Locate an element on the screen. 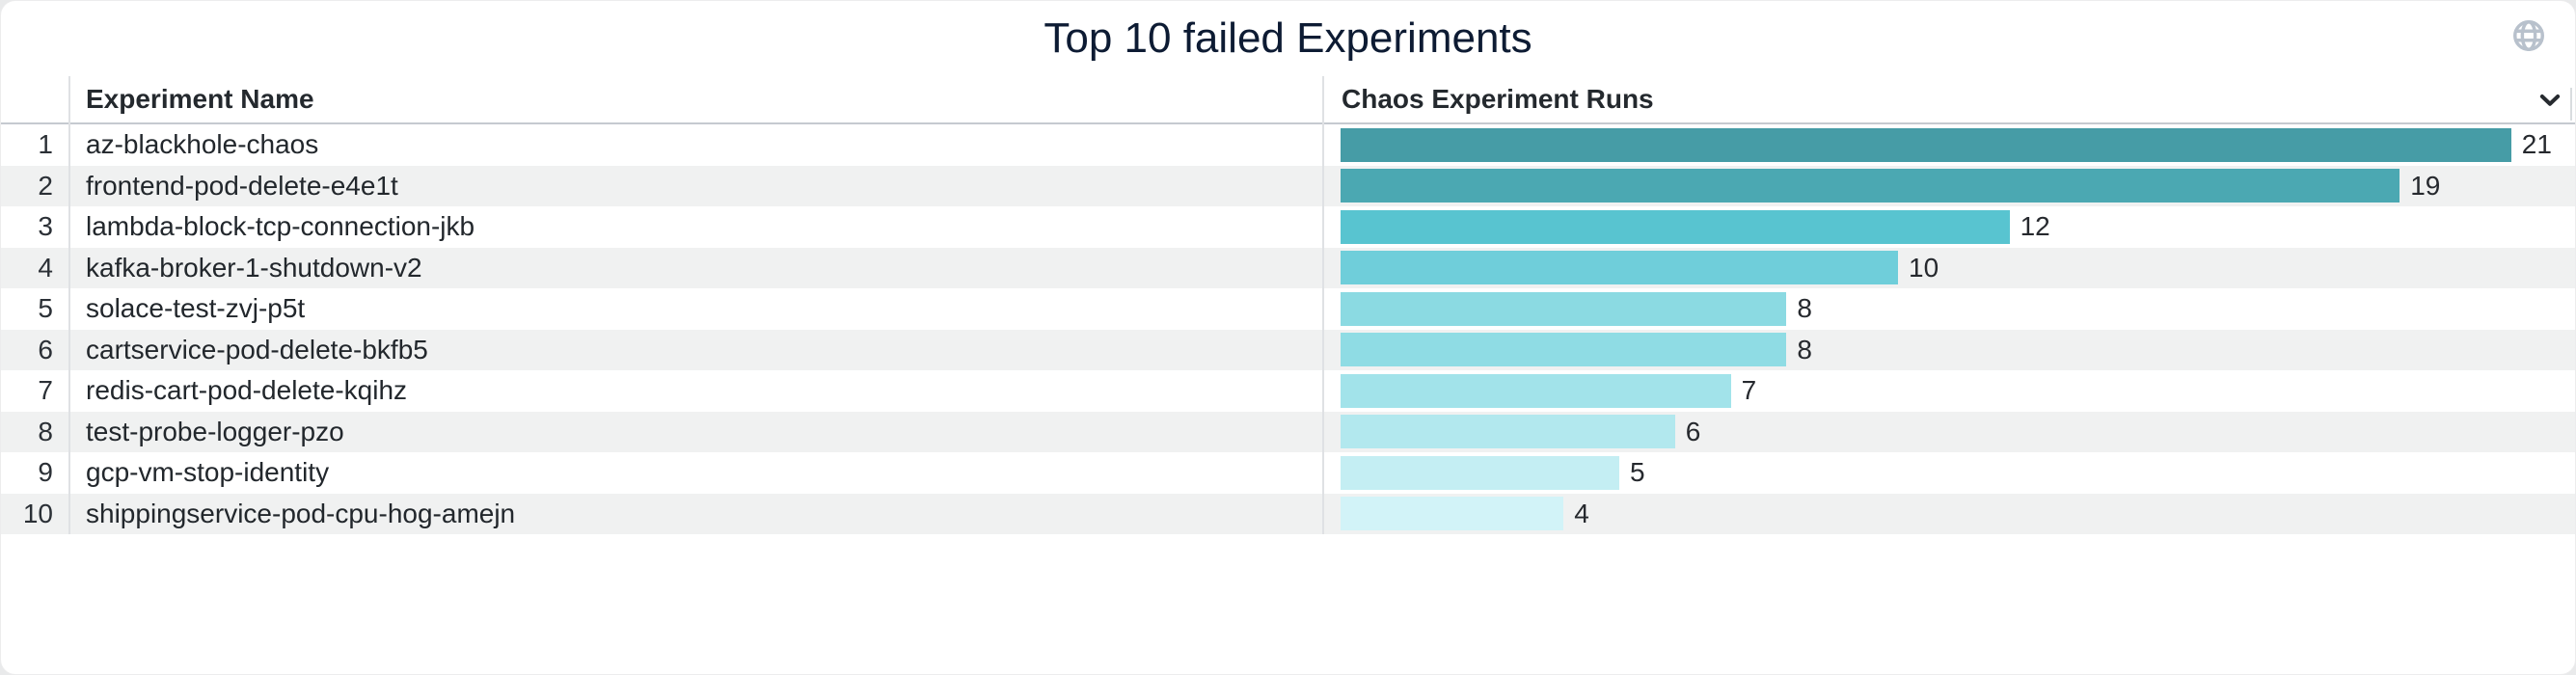 The image size is (2576, 675). row-bar-cell: 19 is located at coordinates (1949, 186).